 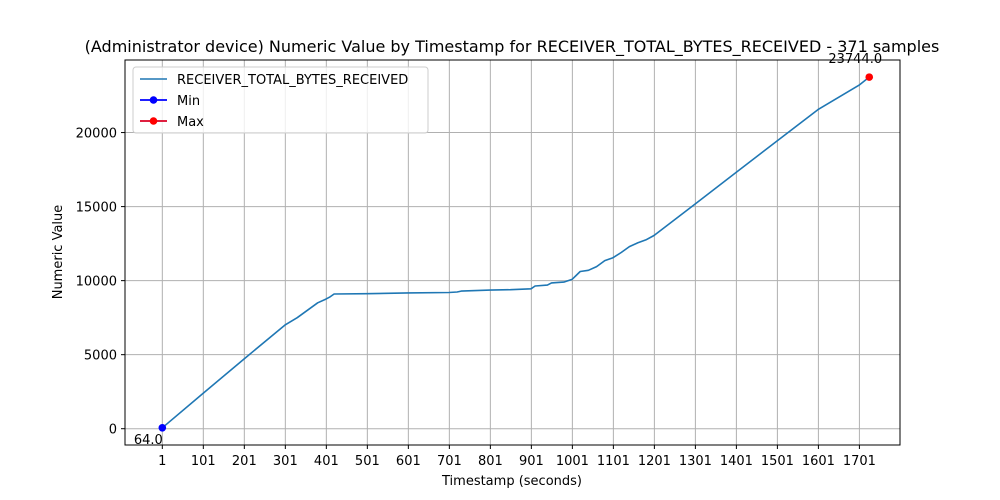 What do you see at coordinates (148, 440) in the screenshot?
I see `min-value-label: 64.0` at bounding box center [148, 440].